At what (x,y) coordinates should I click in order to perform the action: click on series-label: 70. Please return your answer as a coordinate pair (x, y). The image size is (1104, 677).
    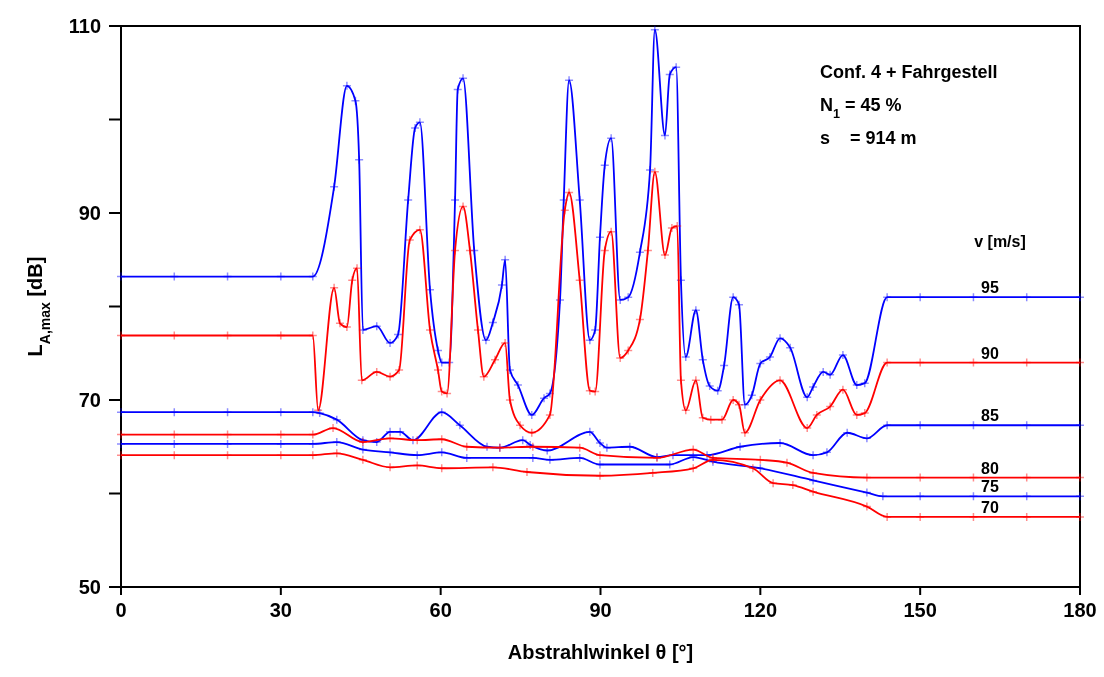
    Looking at the image, I should click on (990, 507).